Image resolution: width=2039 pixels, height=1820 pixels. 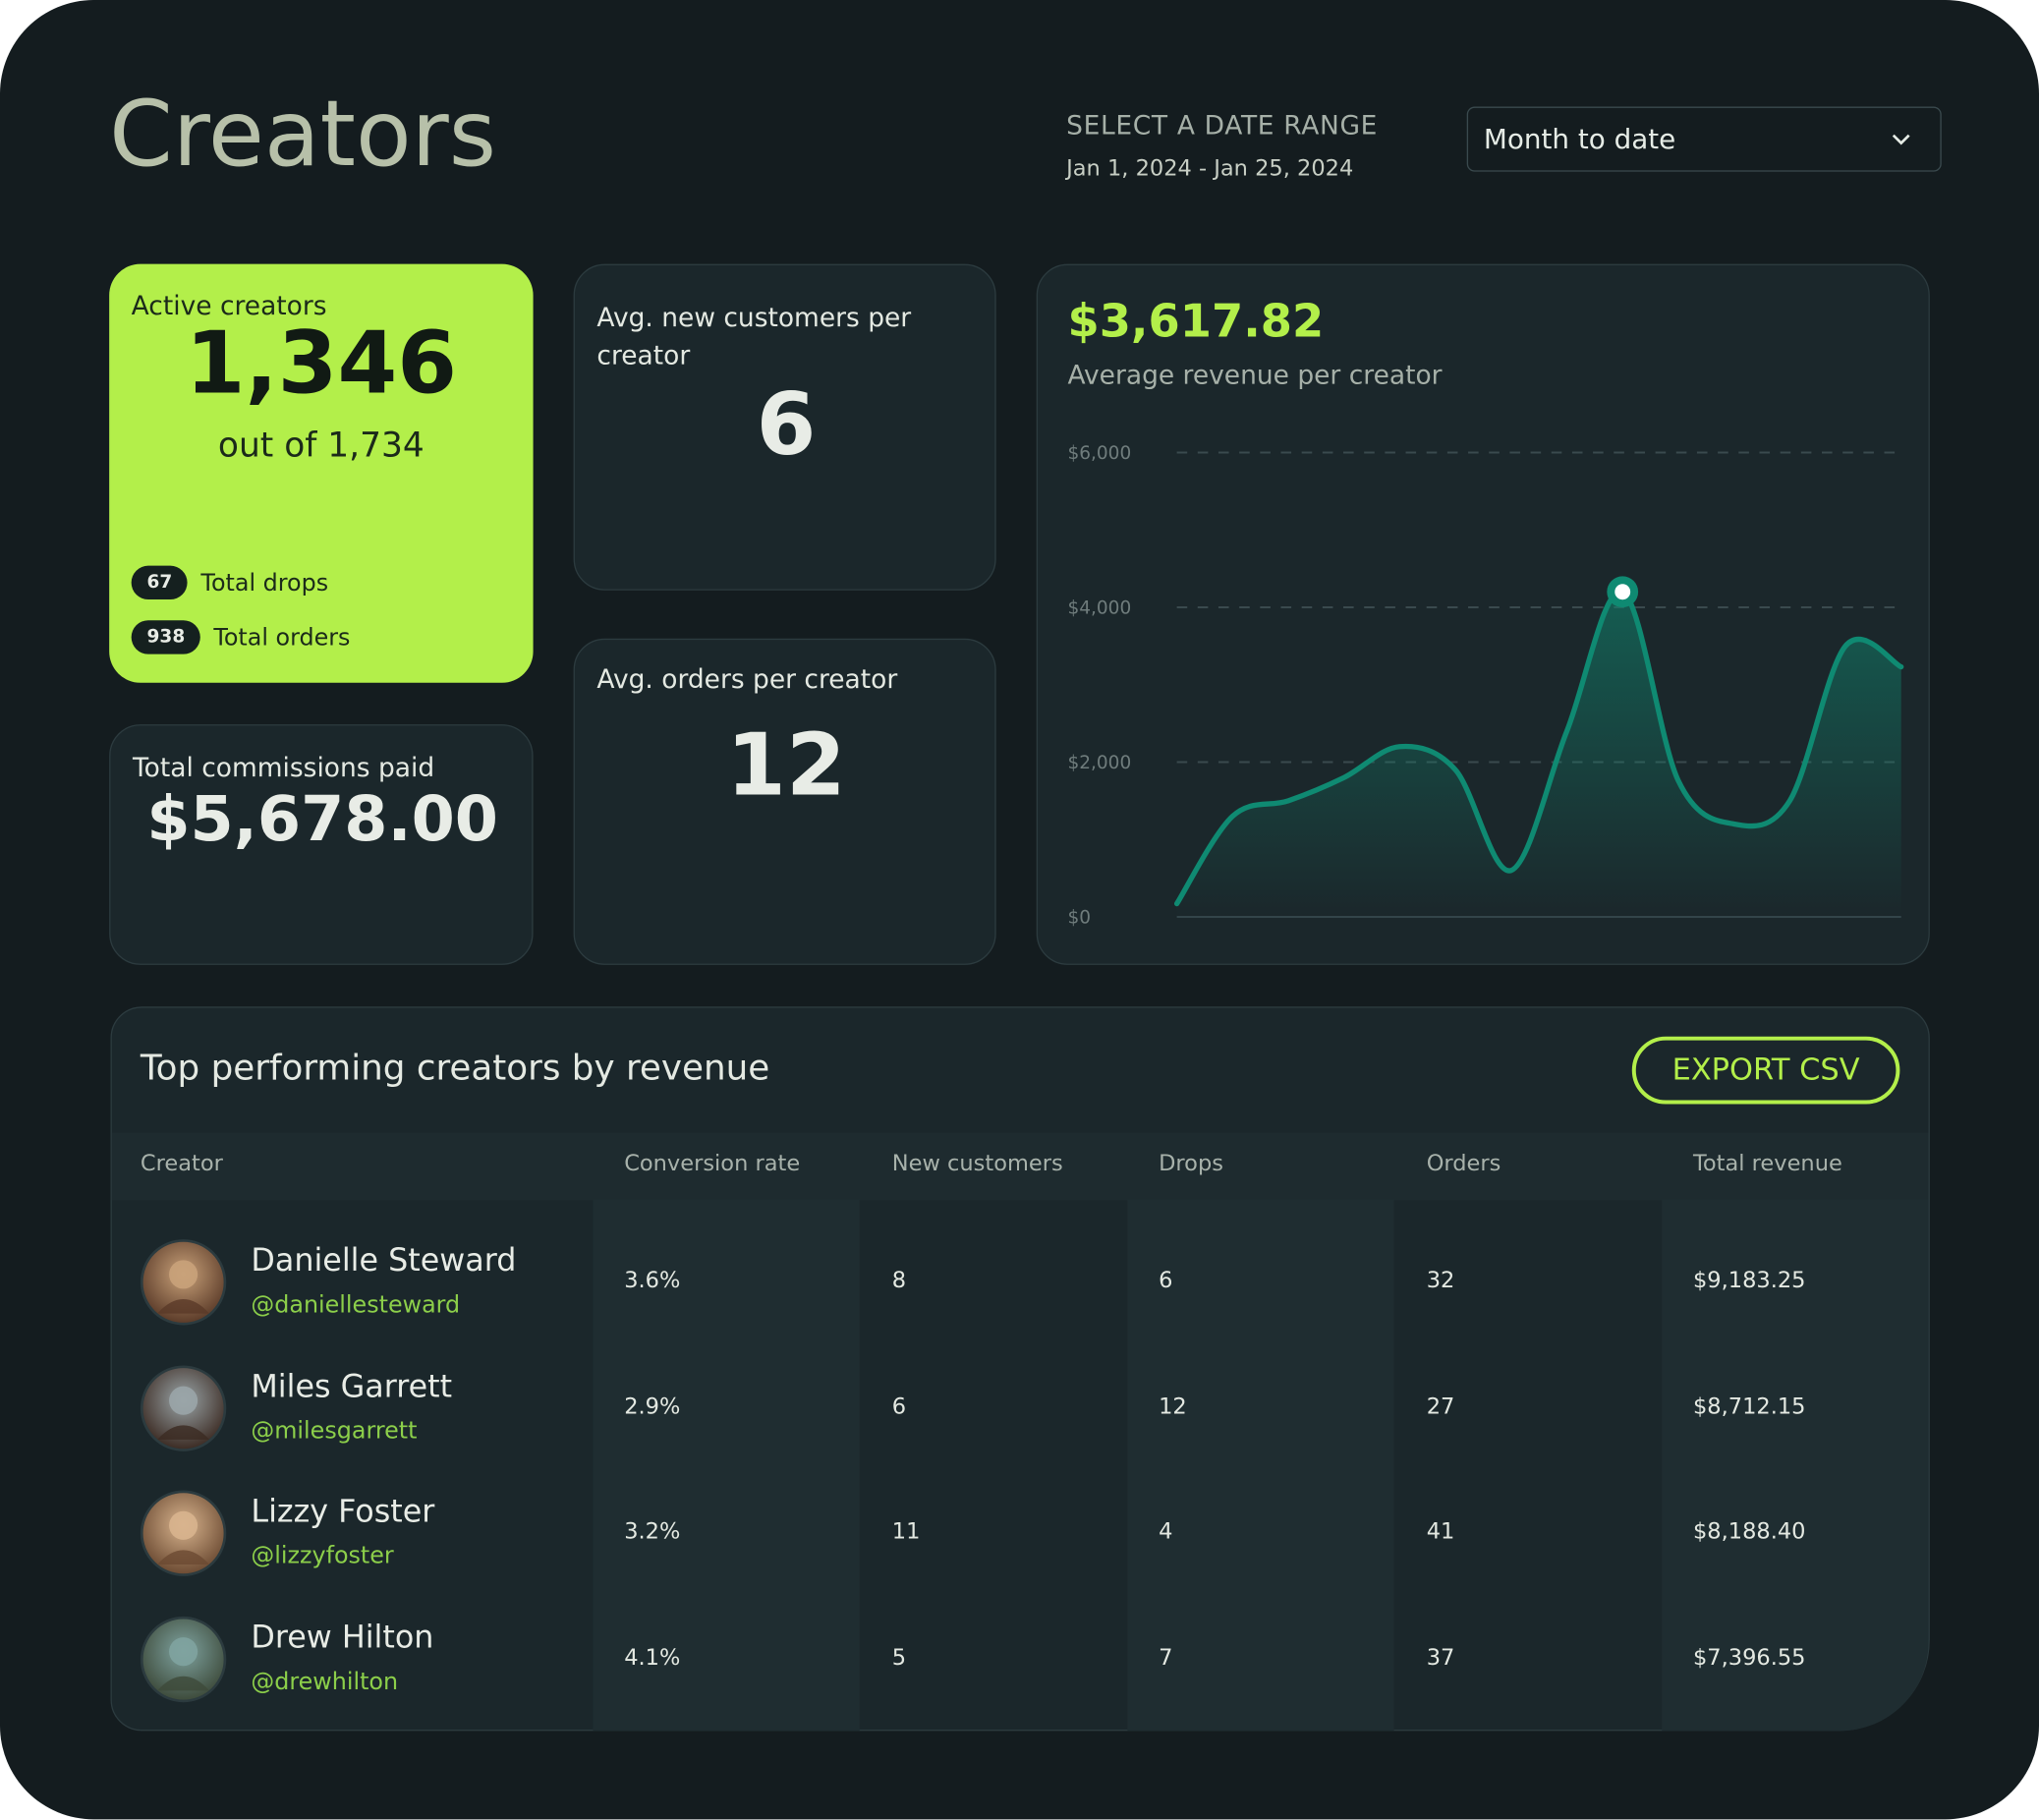 What do you see at coordinates (1099, 608) in the screenshot?
I see `y-tick-label: $4,000` at bounding box center [1099, 608].